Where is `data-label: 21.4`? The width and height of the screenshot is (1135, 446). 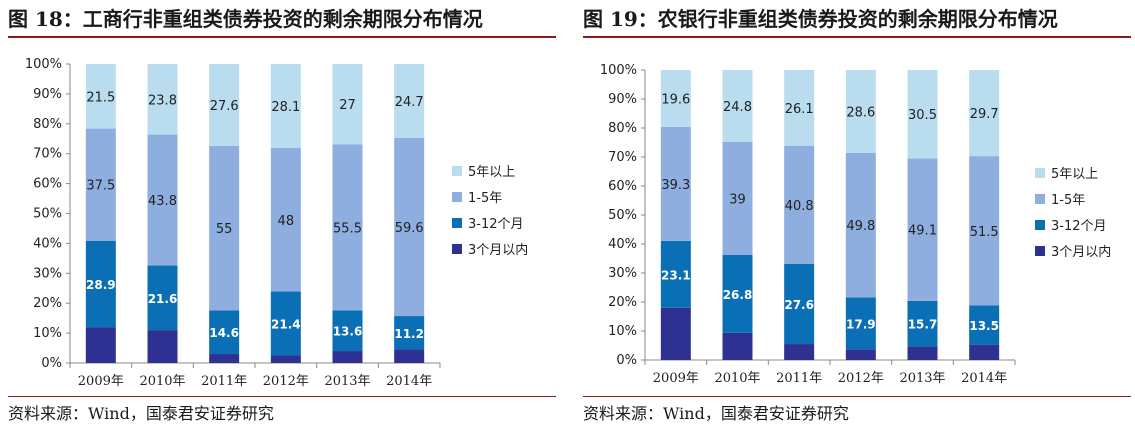
data-label: 21.4 is located at coordinates (286, 325).